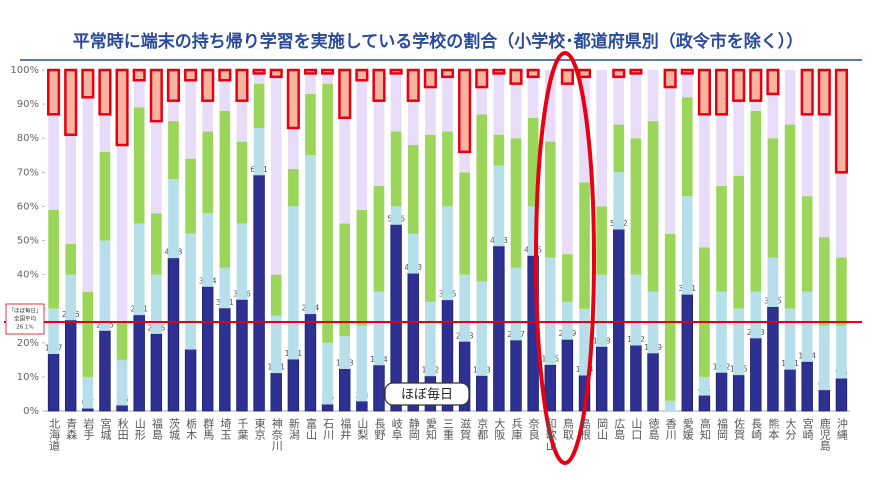 The height and width of the screenshot is (480, 877). What do you see at coordinates (739, 429) in the screenshot?
I see `x-tick-label: 佐賀` at bounding box center [739, 429].